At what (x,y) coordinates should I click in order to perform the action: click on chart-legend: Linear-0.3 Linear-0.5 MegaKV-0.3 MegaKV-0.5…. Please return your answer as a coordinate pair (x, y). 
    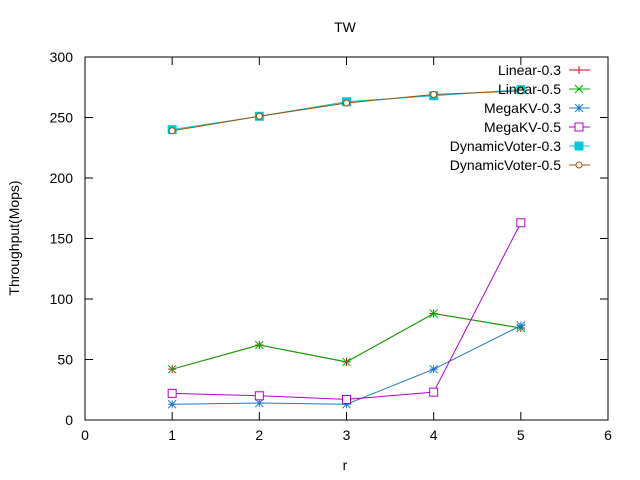
    Looking at the image, I should click on (520, 117).